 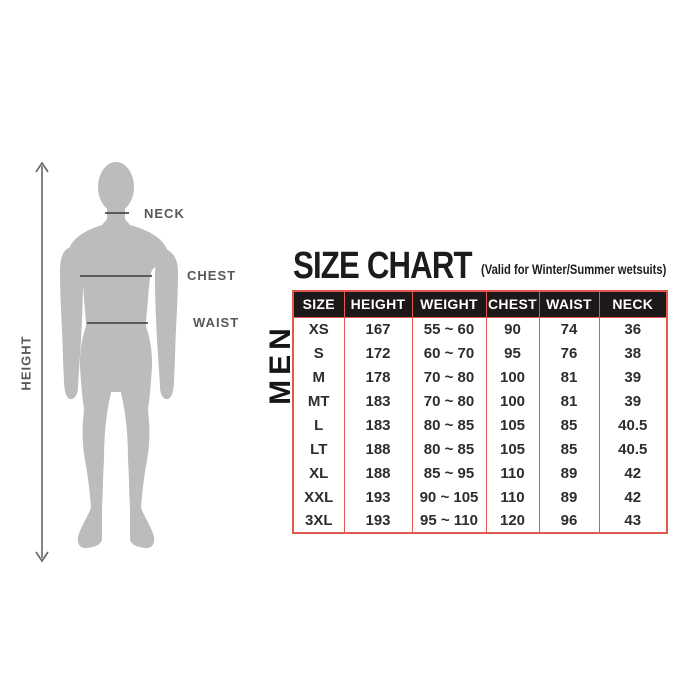 I want to click on table-row: S 172 60 ~ 70 95 76 38, so click(x=480, y=353).